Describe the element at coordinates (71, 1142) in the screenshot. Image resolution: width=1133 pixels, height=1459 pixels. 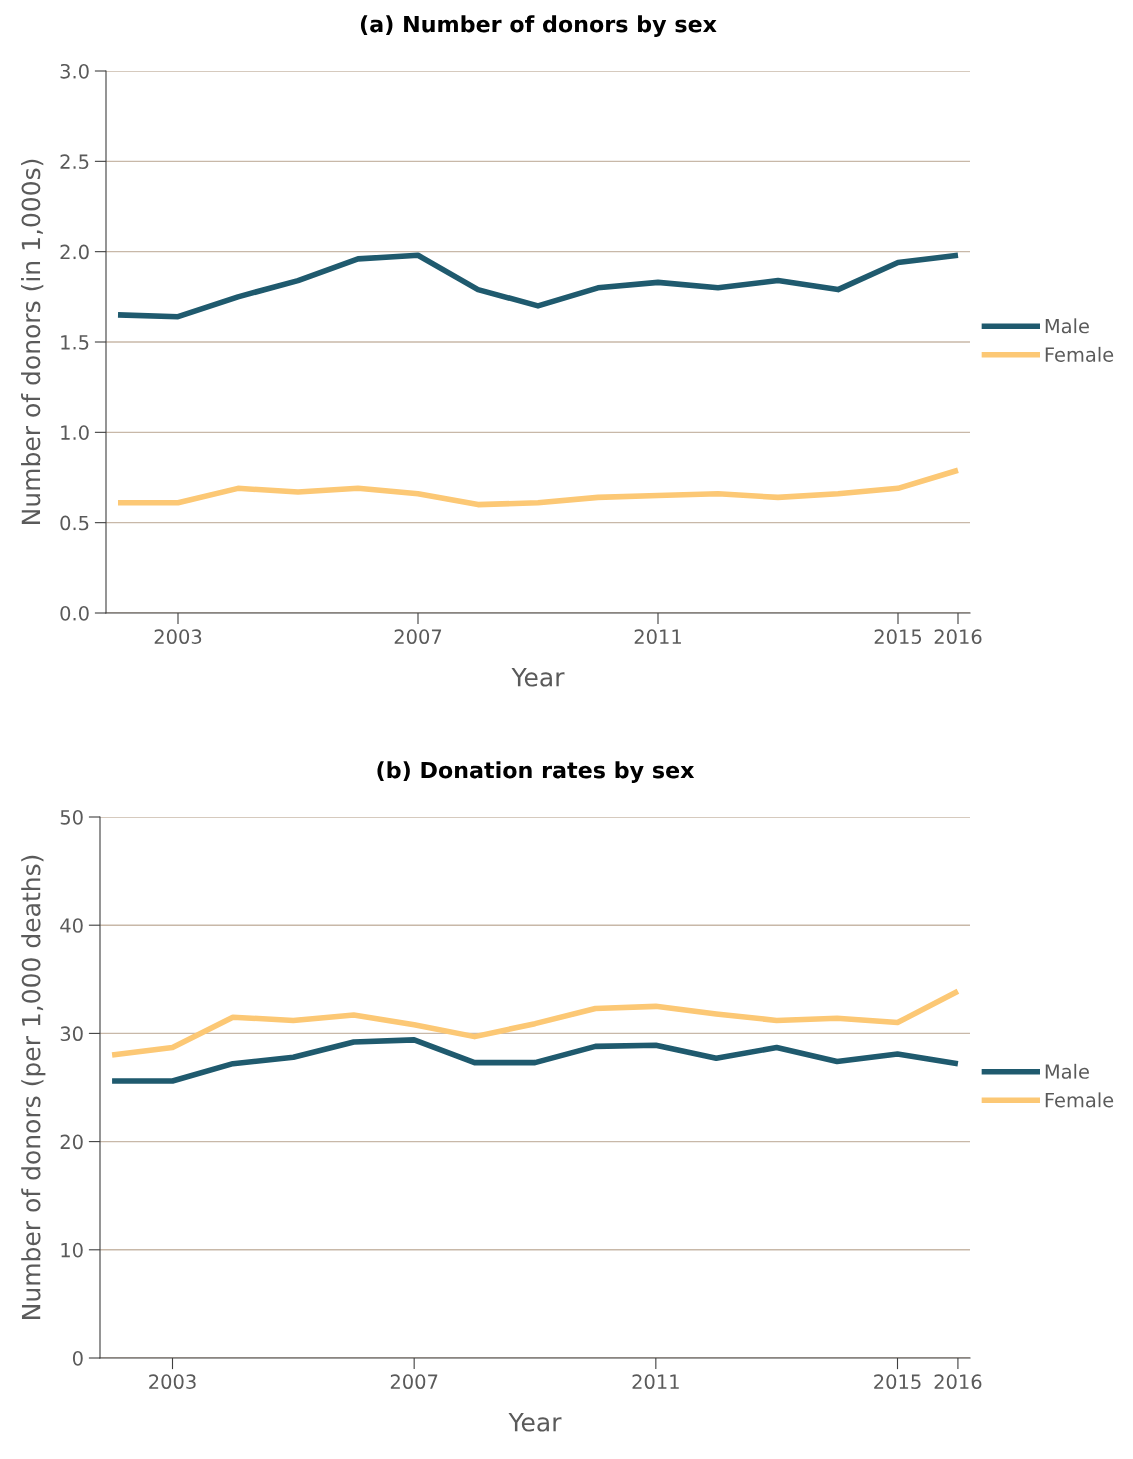
I see `y-tick-label: 20` at that location.